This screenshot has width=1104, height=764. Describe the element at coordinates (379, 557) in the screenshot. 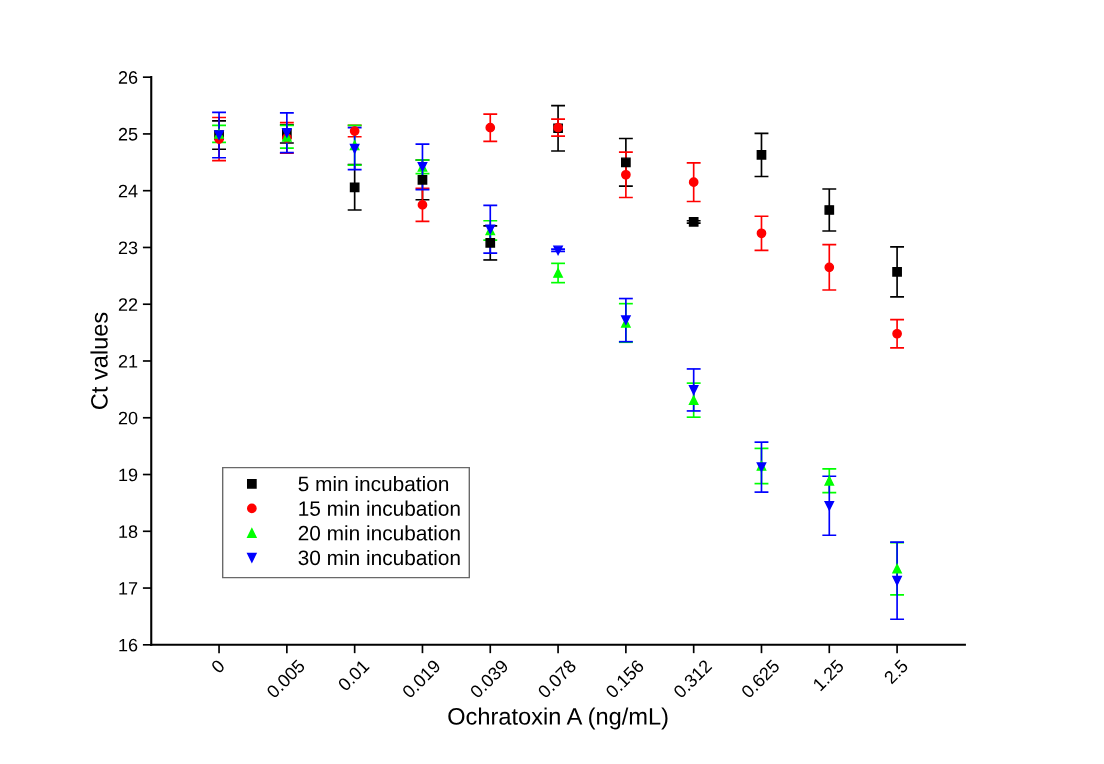

I see `legend-label: 30 min incubation` at that location.